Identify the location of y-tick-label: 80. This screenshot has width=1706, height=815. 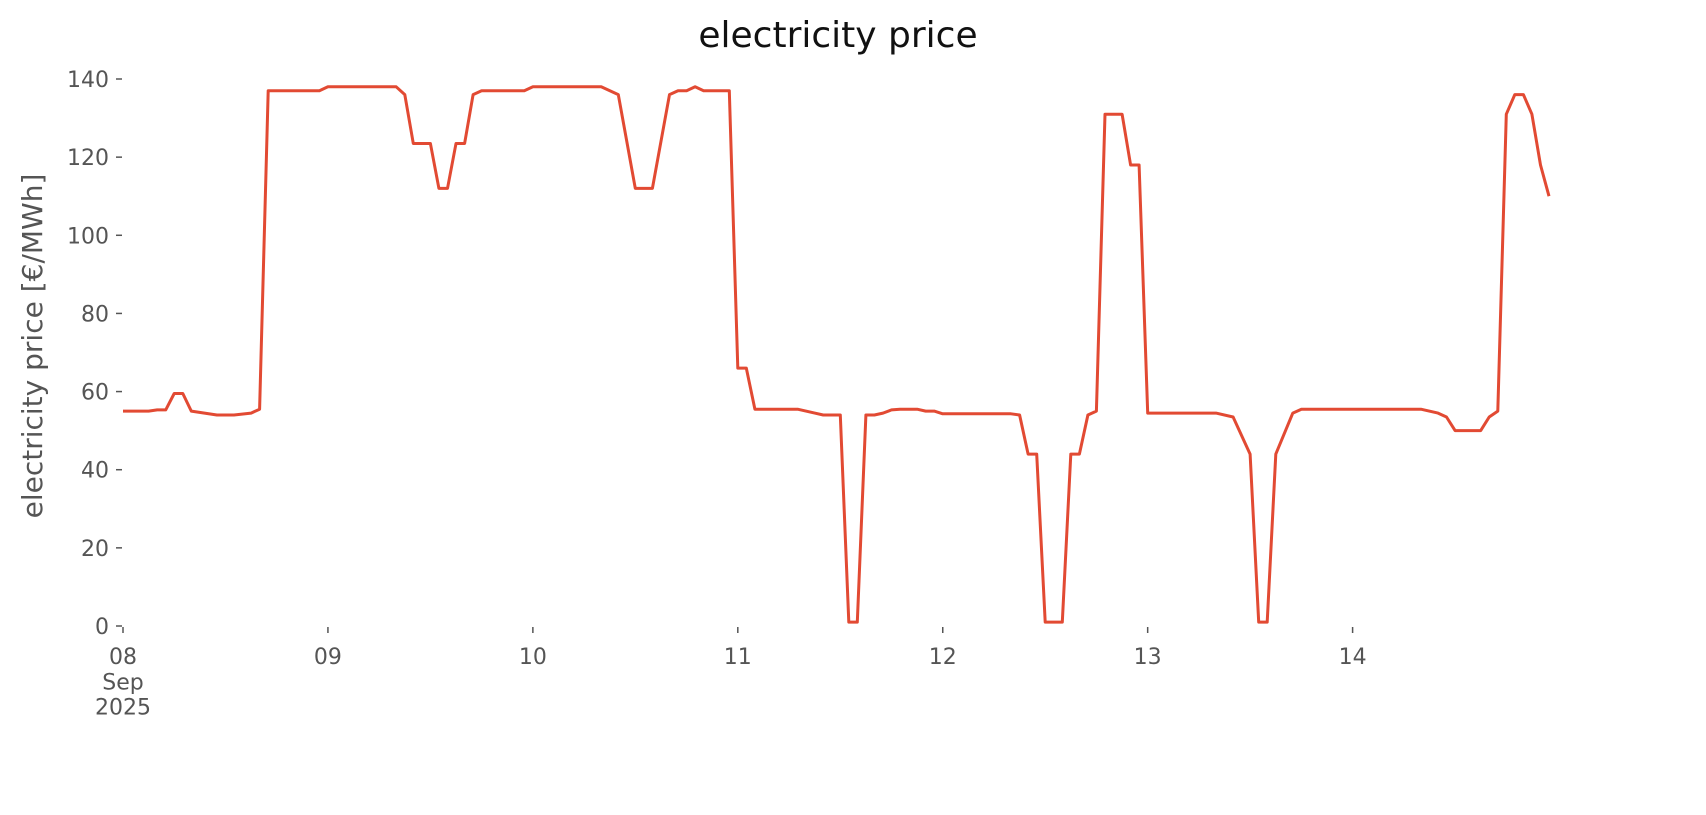
(95, 314).